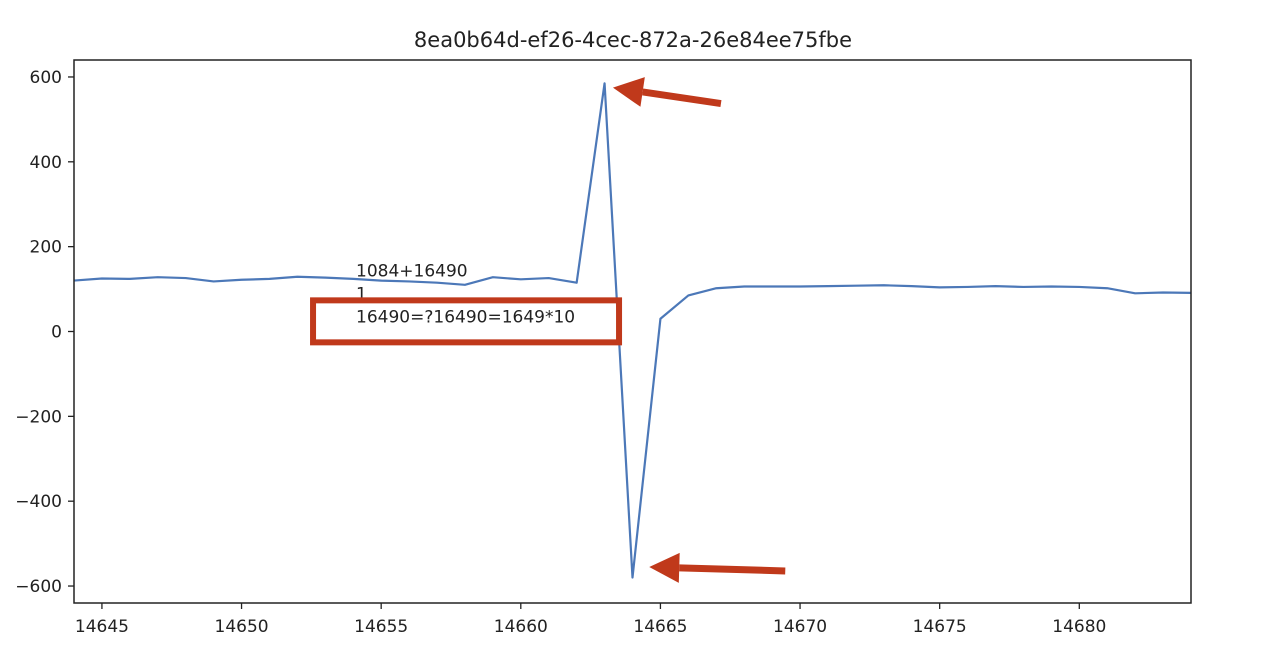 Image resolution: width=1270 pixels, height=666 pixels. I want to click on annotation-line: 16490=?16490=1649*10, so click(465, 317).